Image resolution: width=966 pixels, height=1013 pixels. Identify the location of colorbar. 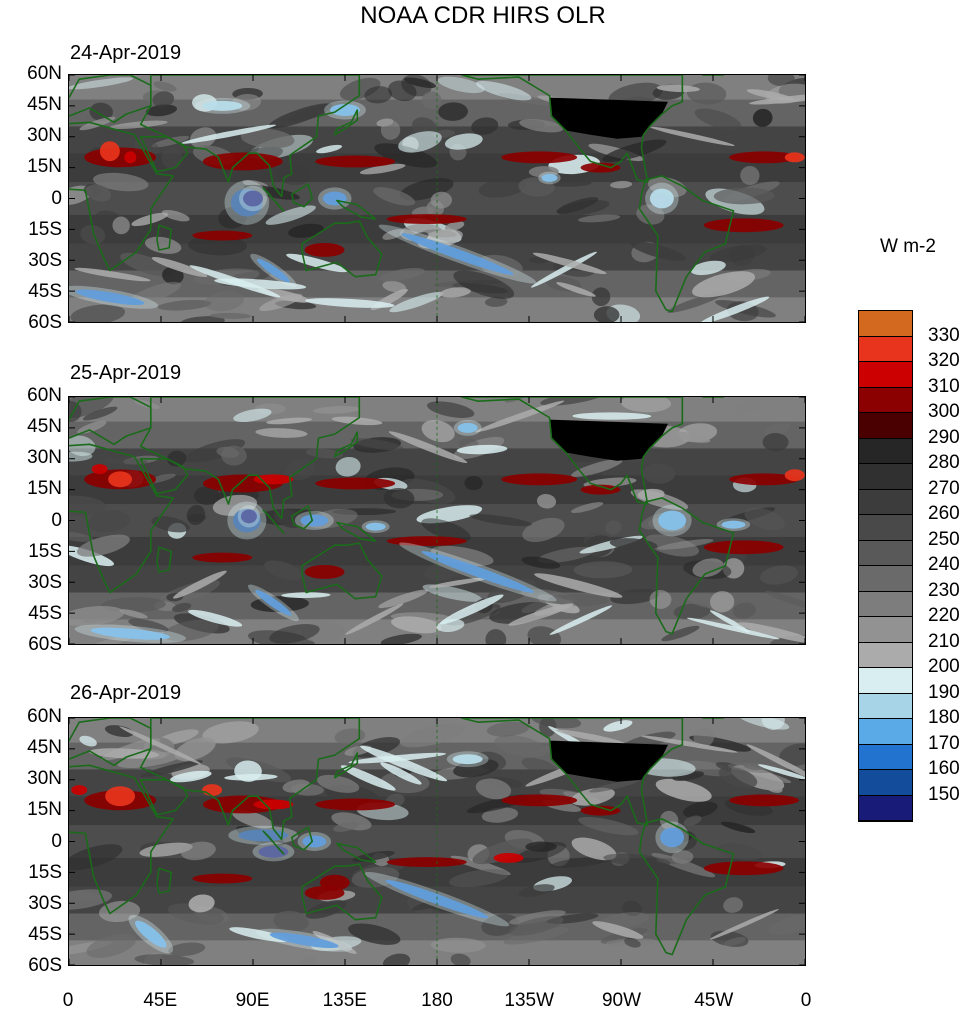
(885, 566).